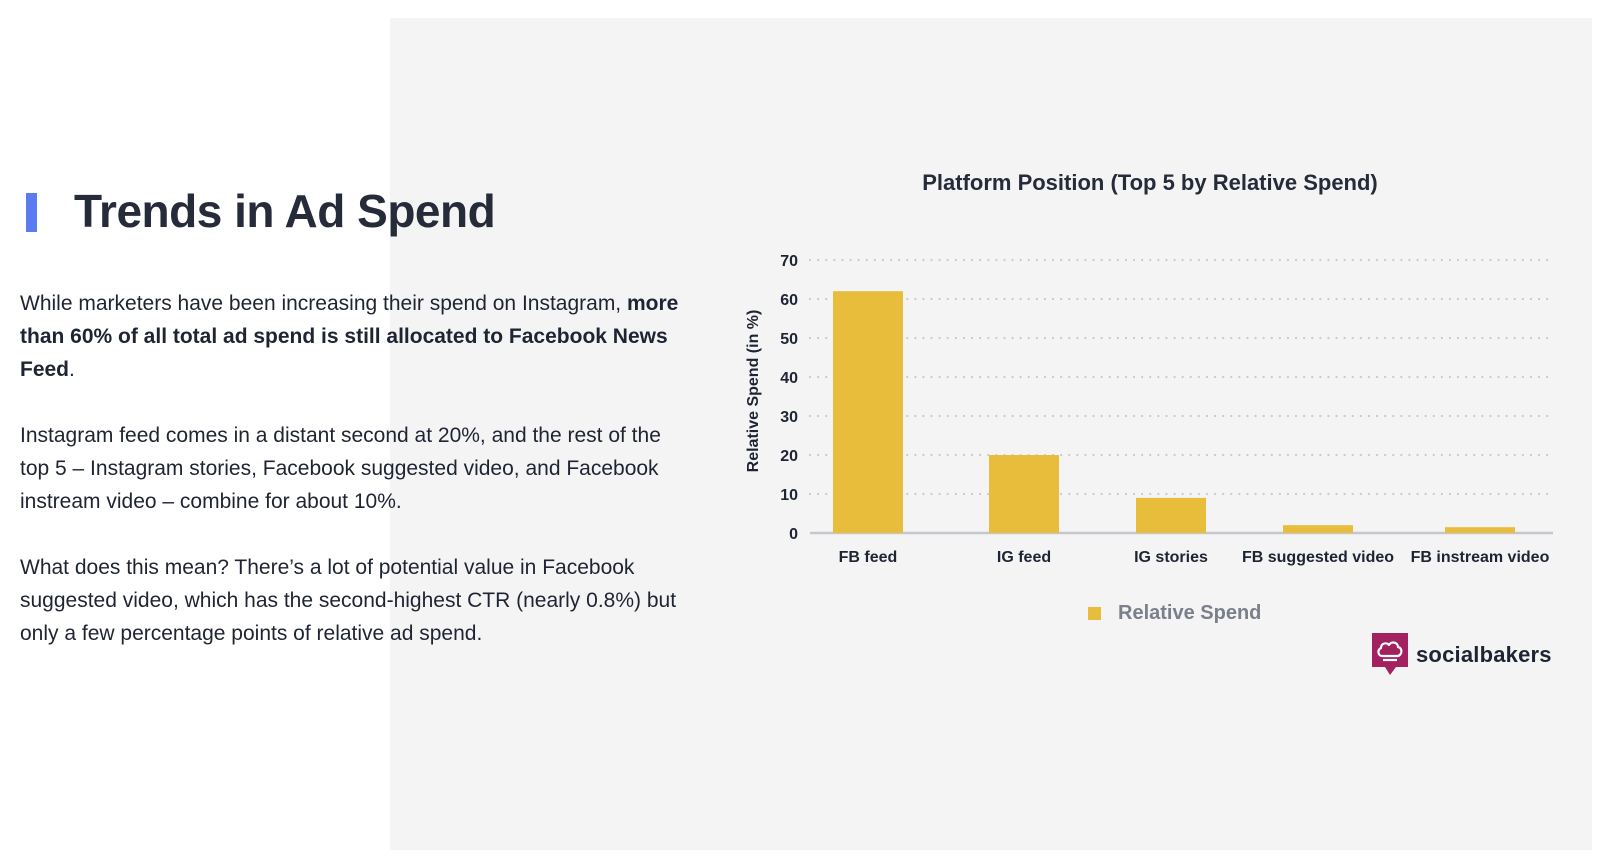 The image size is (1600, 865). Describe the element at coordinates (793, 534) in the screenshot. I see `y-tick-label: 0` at that location.